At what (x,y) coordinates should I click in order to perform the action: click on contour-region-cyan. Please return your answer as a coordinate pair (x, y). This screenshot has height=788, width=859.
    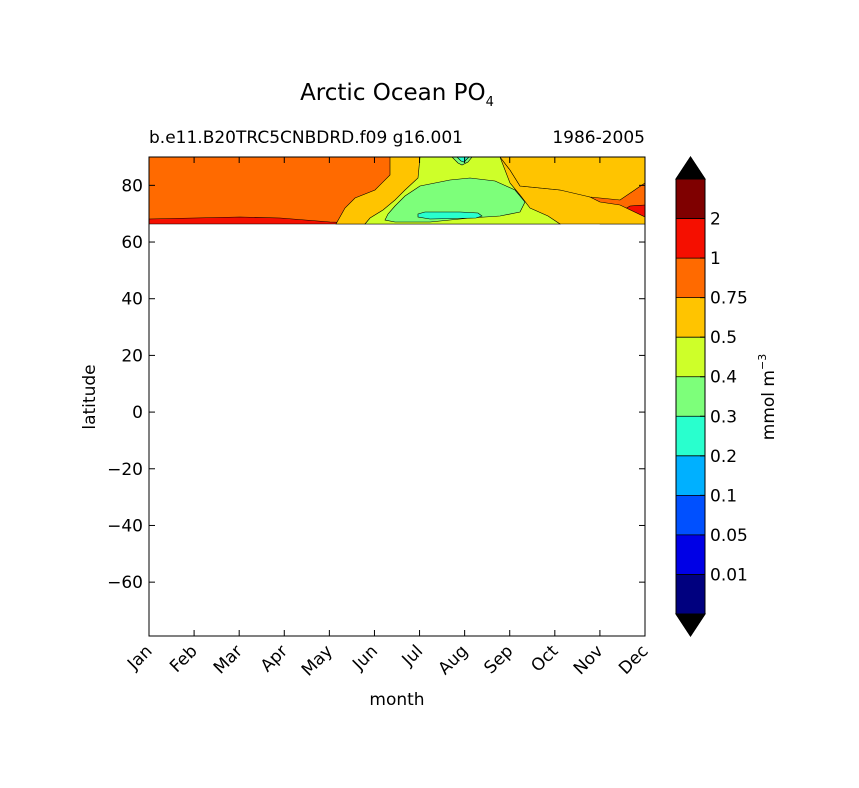
    Looking at the image, I should click on (450, 215).